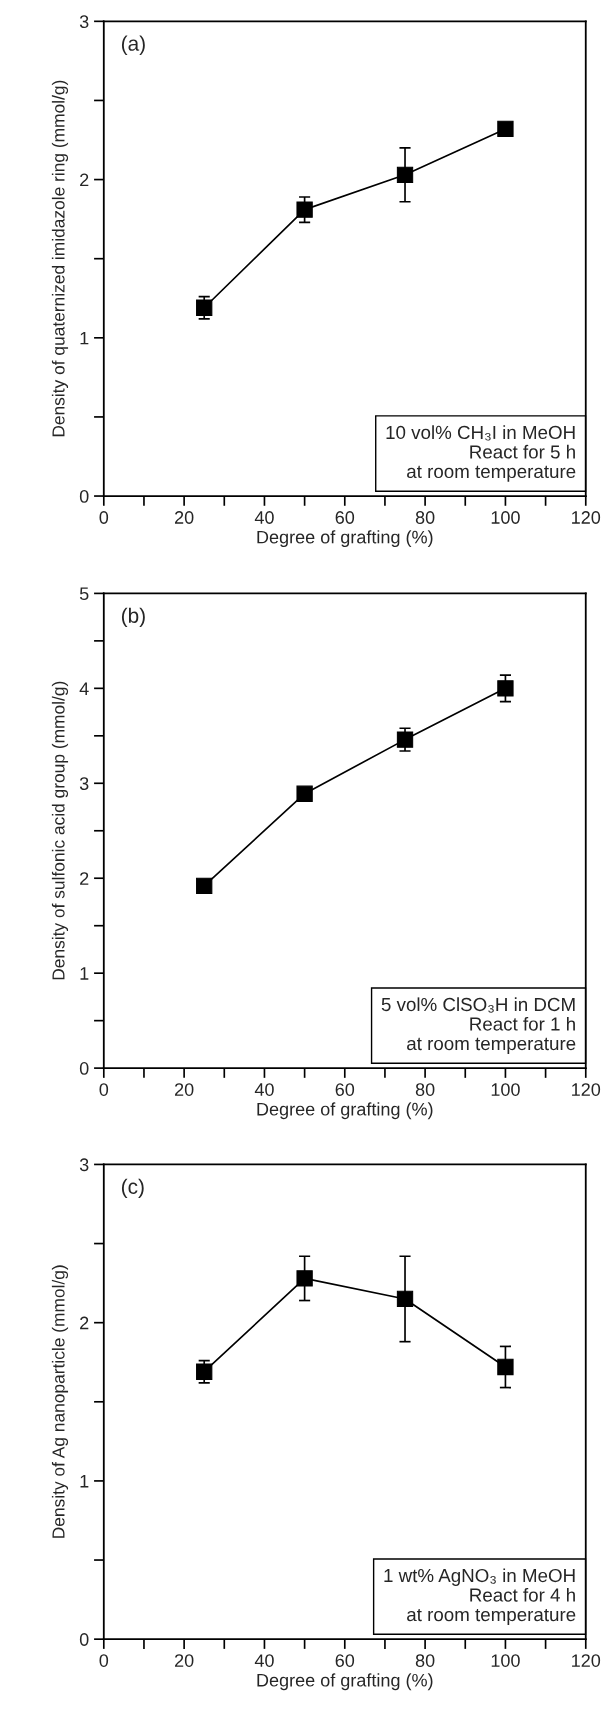  Describe the element at coordinates (84, 688) in the screenshot. I see `y-tick-label: 4` at that location.